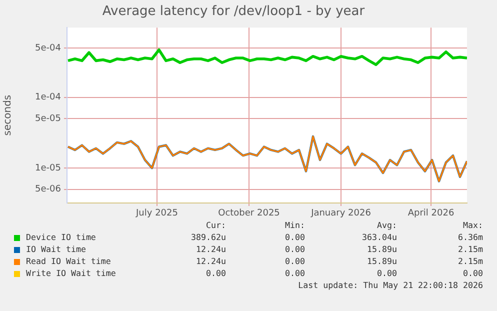 Image resolution: width=497 pixels, height=311 pixels. I want to click on text: Min:, so click(295, 225).